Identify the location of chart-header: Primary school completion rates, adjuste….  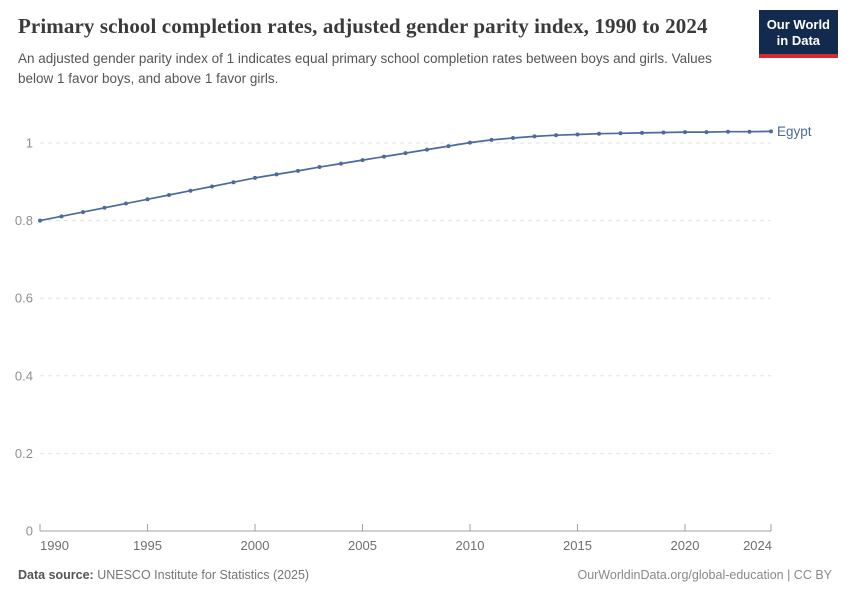
(425, 51).